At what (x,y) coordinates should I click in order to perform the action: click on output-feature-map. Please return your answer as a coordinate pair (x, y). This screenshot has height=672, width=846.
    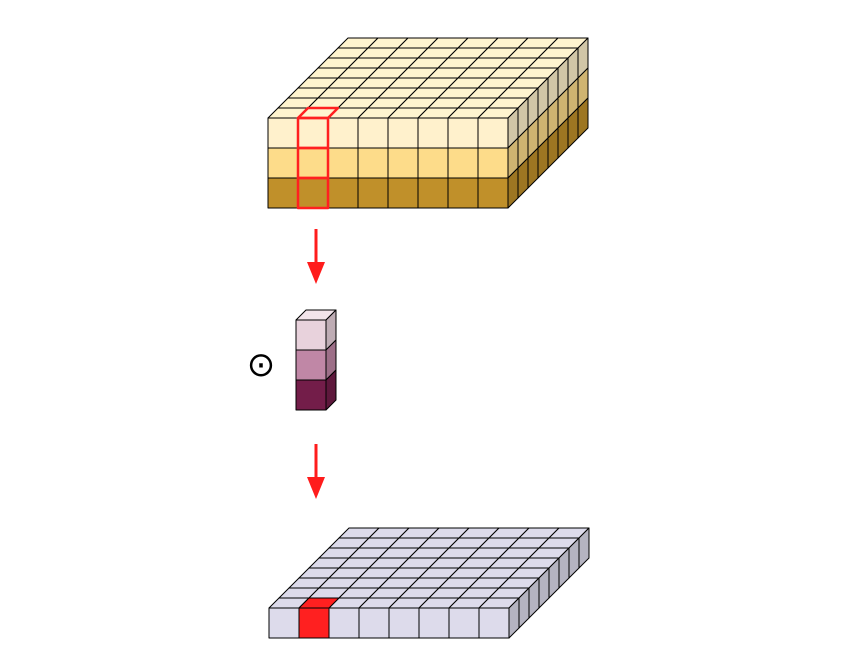
    Looking at the image, I should click on (429, 583).